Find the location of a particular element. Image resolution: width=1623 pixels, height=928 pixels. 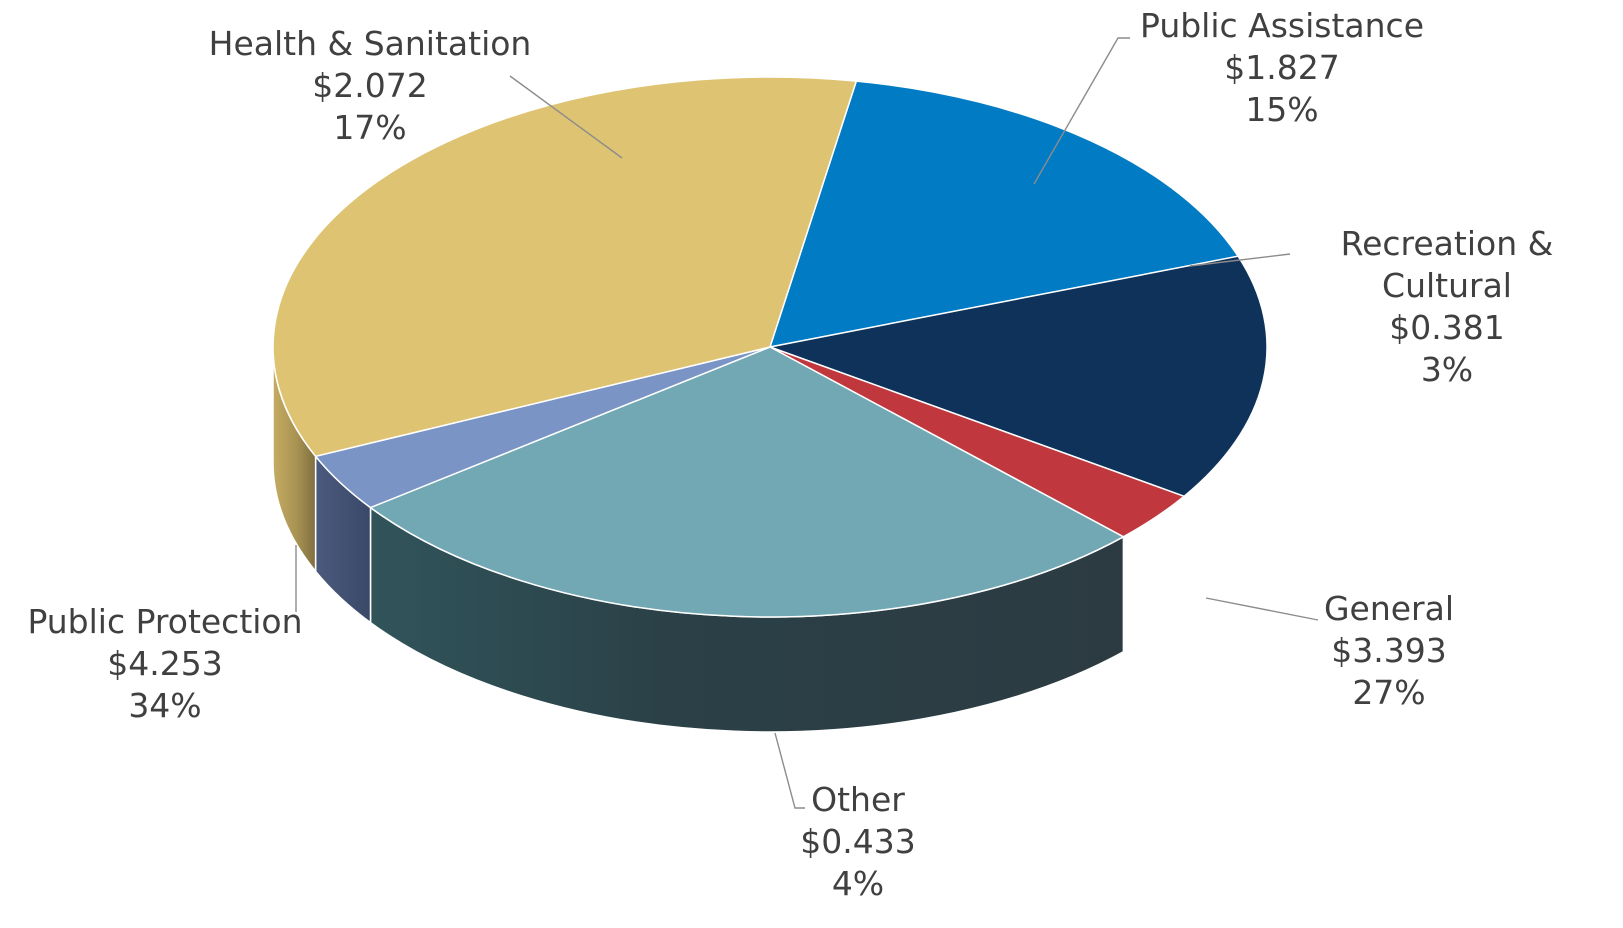

slice-percent-recreation: 3% is located at coordinates (1447, 369).